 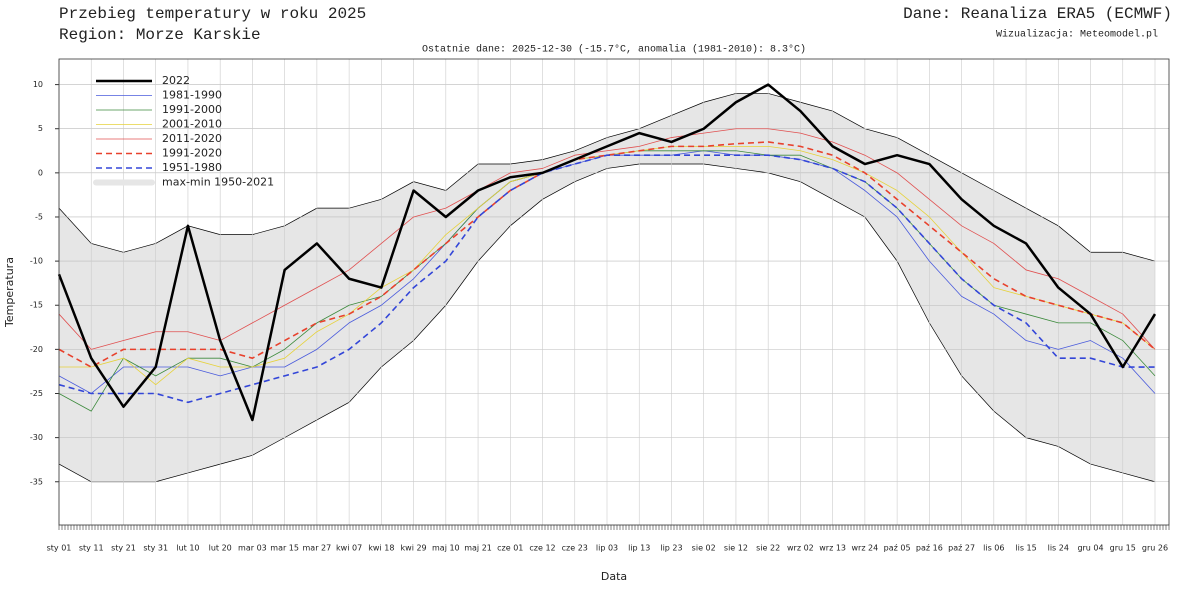 What do you see at coordinates (192, 124) in the screenshot?
I see `legend-label: 2001-2010` at bounding box center [192, 124].